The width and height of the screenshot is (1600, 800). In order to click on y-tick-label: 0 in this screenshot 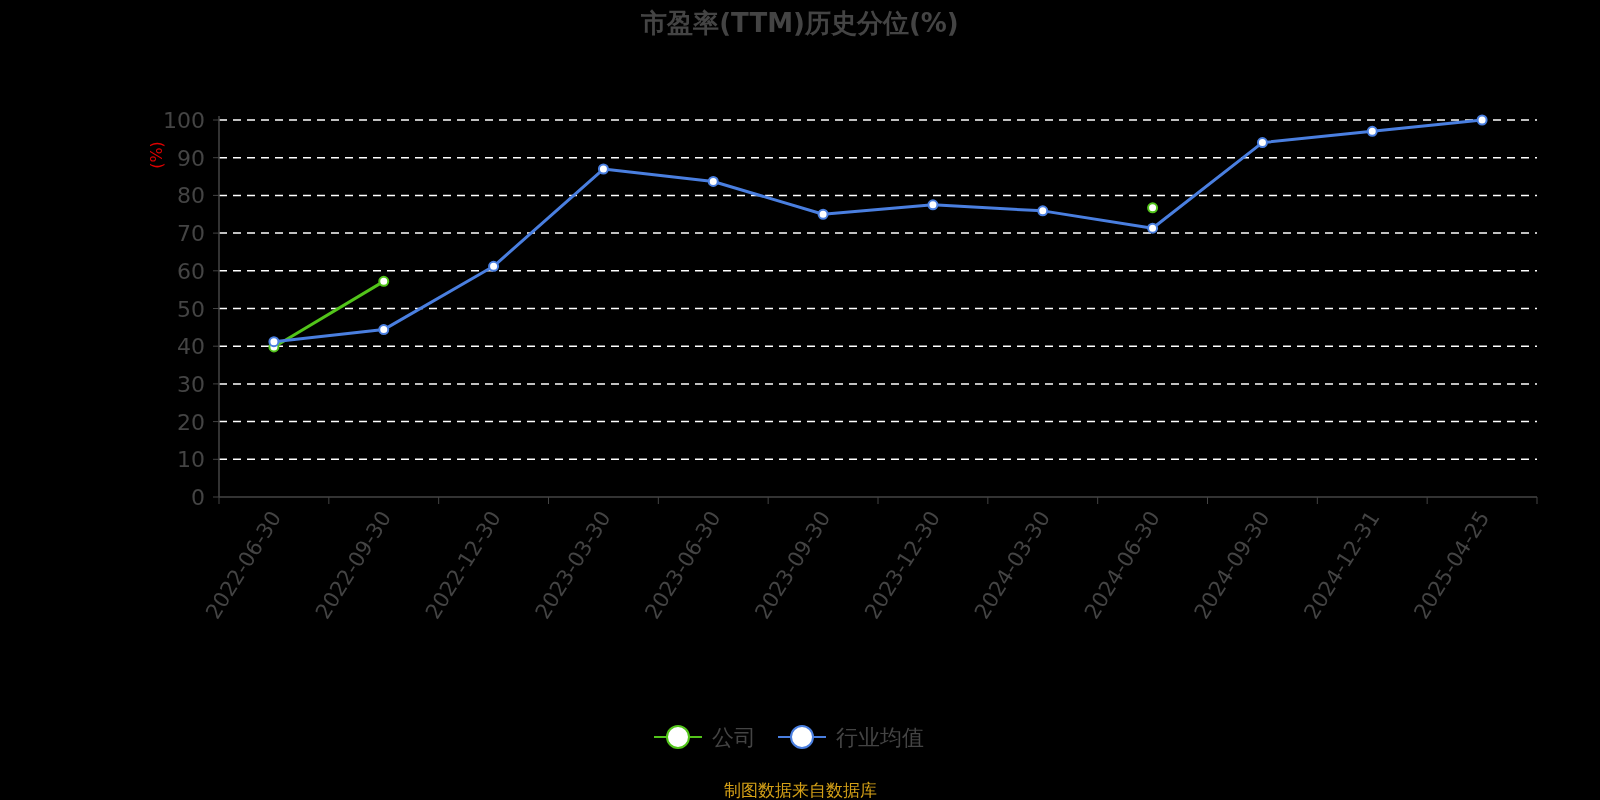, I will do `click(198, 497)`.